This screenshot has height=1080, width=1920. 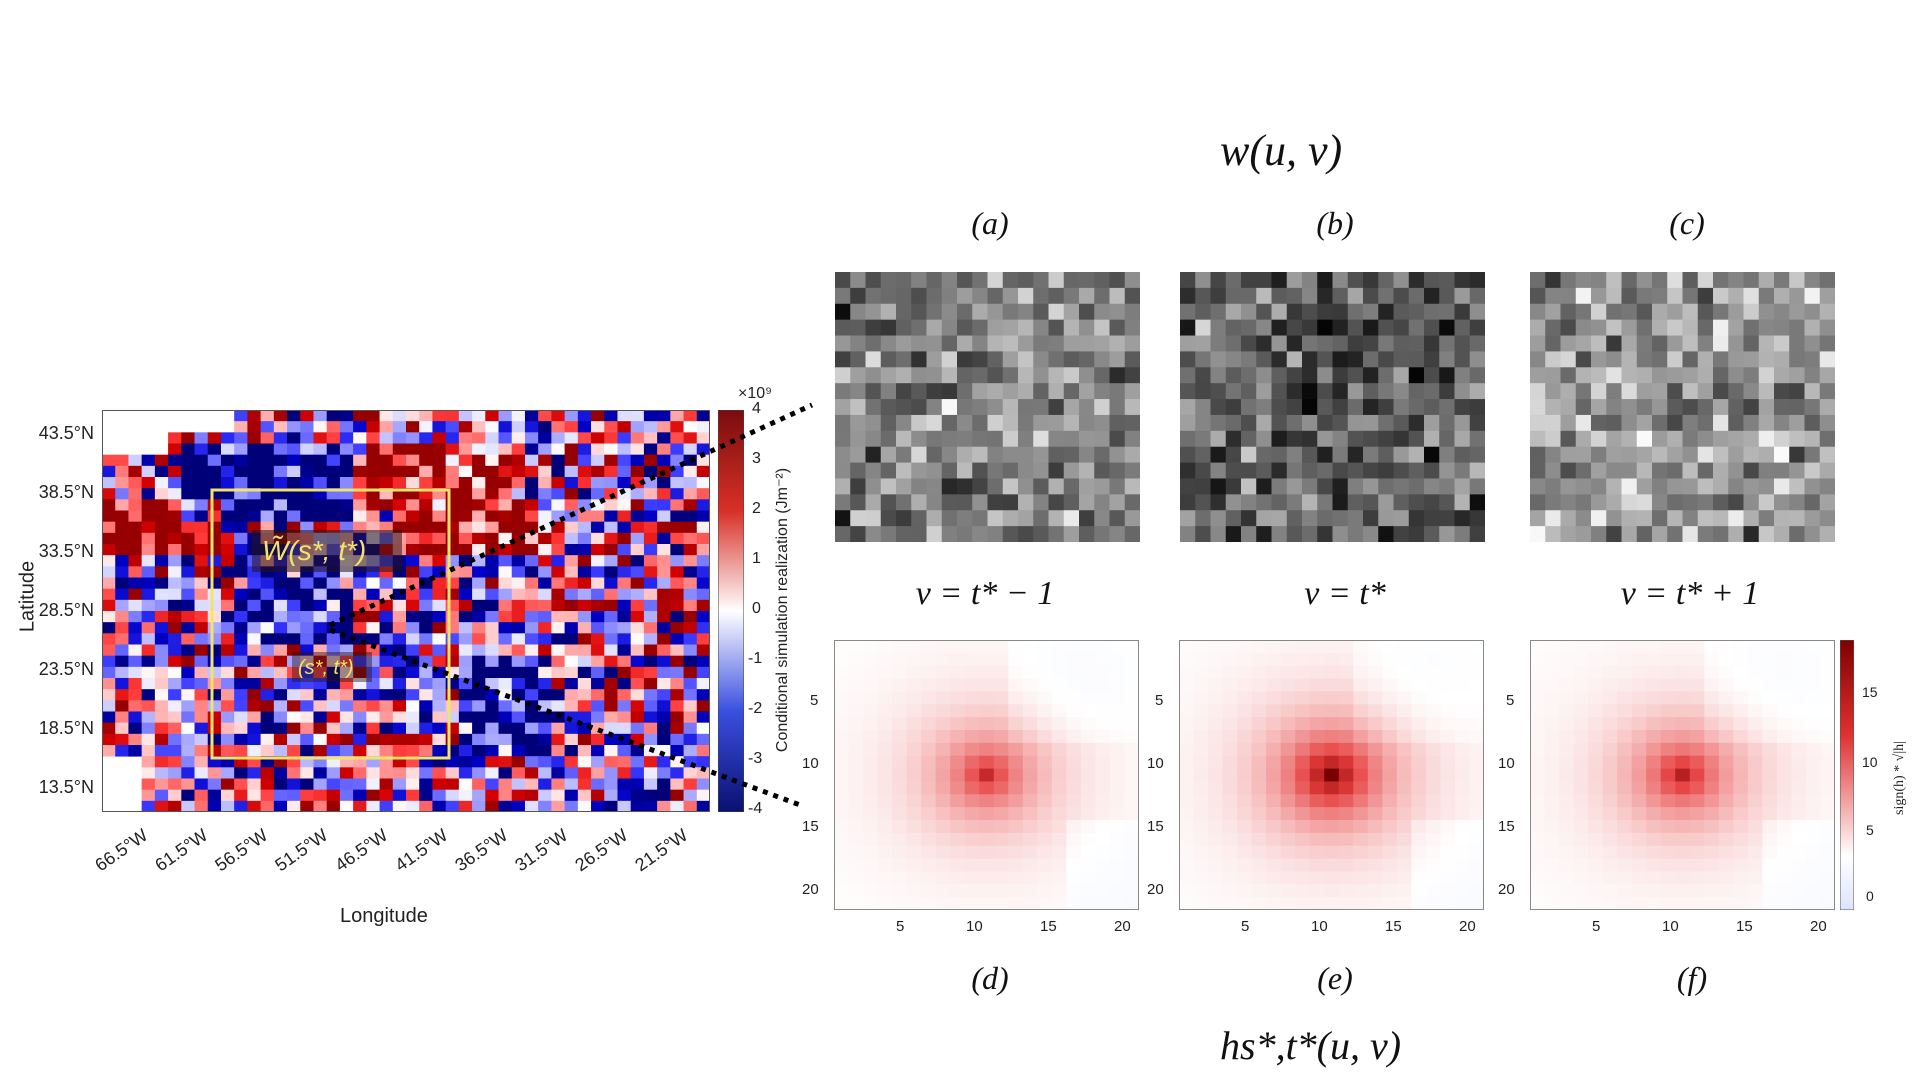 What do you see at coordinates (1596, 926) in the screenshot?
I see `x-tick: 5` at bounding box center [1596, 926].